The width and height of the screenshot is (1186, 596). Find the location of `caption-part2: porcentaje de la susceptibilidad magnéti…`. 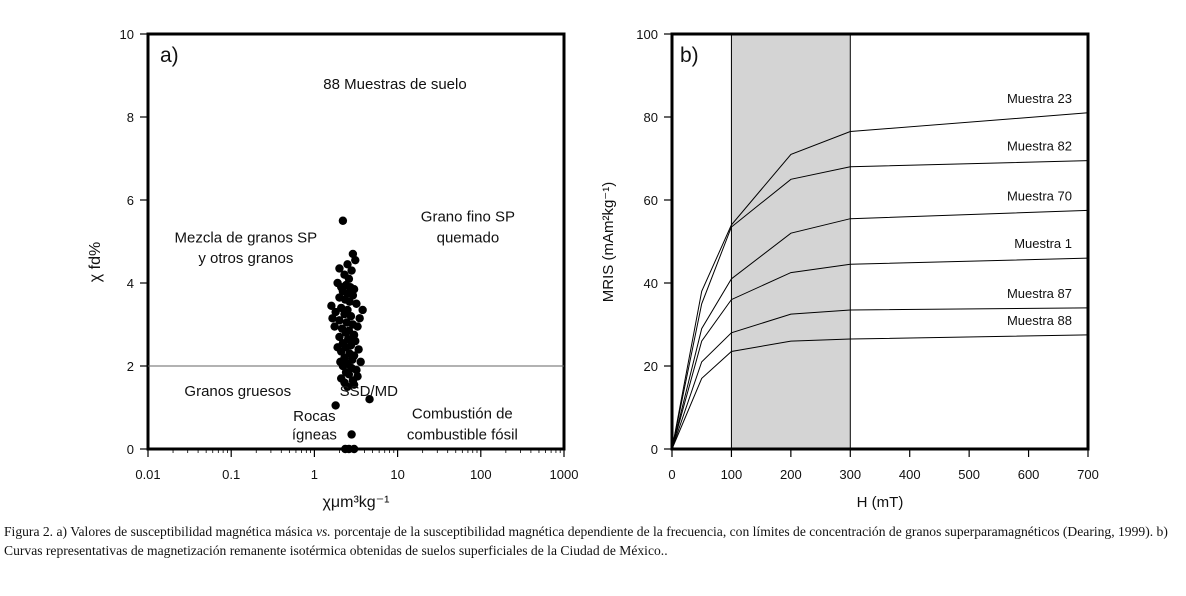

caption-part2: porcentaje de la susceptibilidad magnéti… is located at coordinates (586, 541).